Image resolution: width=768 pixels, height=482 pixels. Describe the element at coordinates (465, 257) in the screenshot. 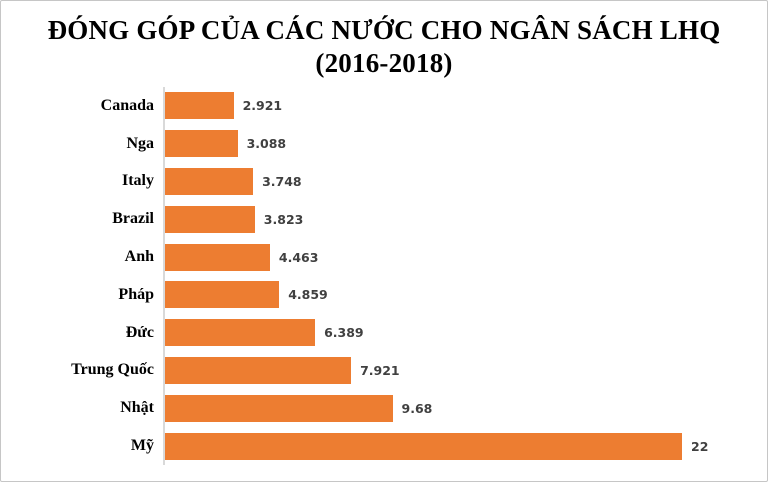

I see `bar-track: 4.463` at that location.